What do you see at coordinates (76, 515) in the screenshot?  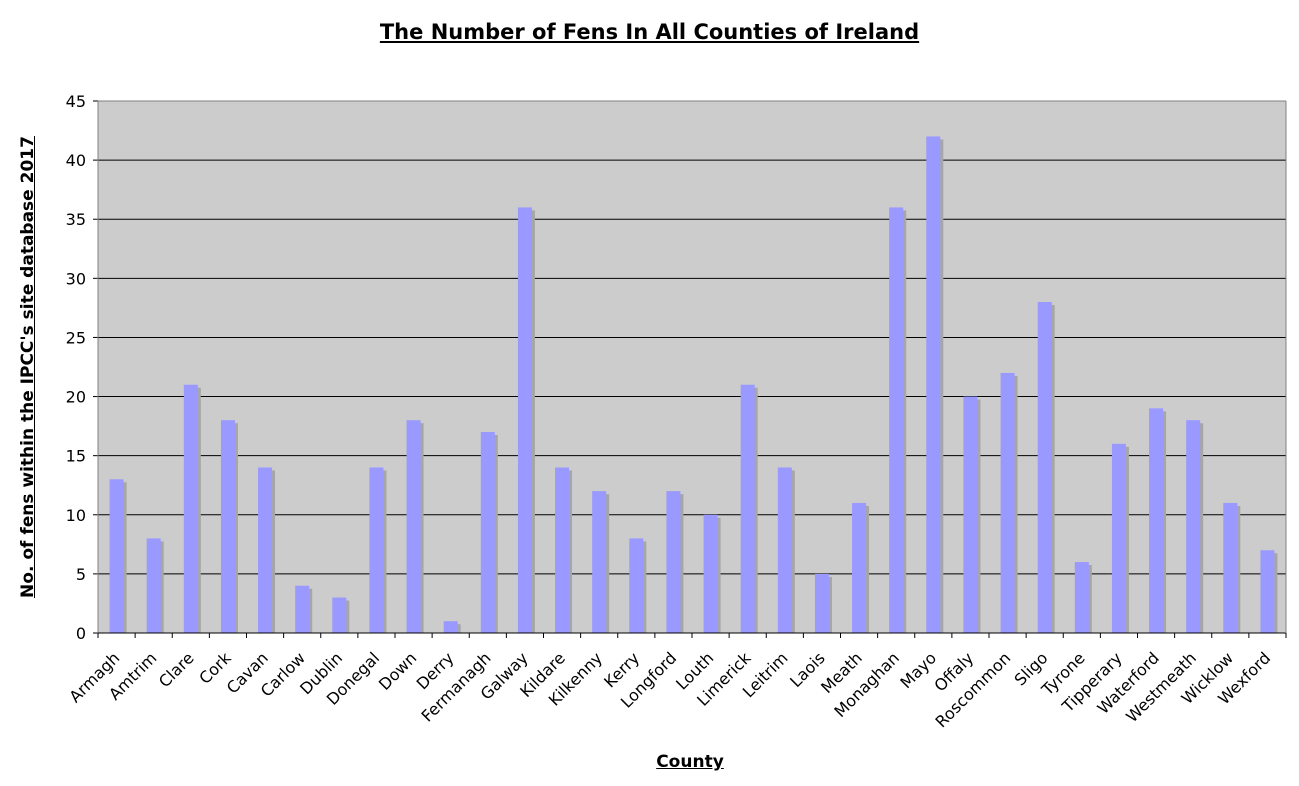 I see `y-tick-label: 10` at bounding box center [76, 515].